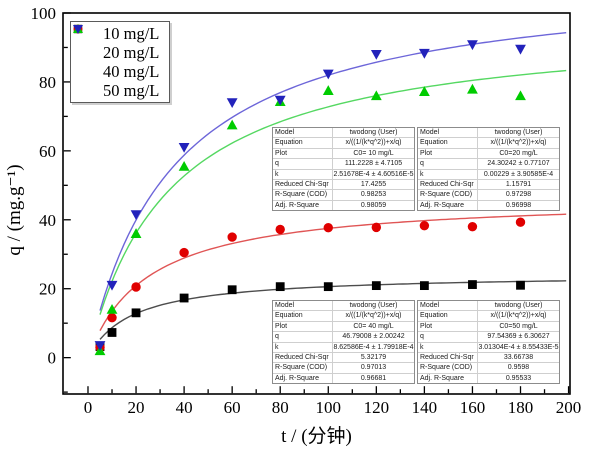 The width and height of the screenshot is (600, 454). What do you see at coordinates (343, 368) in the screenshot?
I see `table-row: R-Square (COD) 0.97013` at bounding box center [343, 368].